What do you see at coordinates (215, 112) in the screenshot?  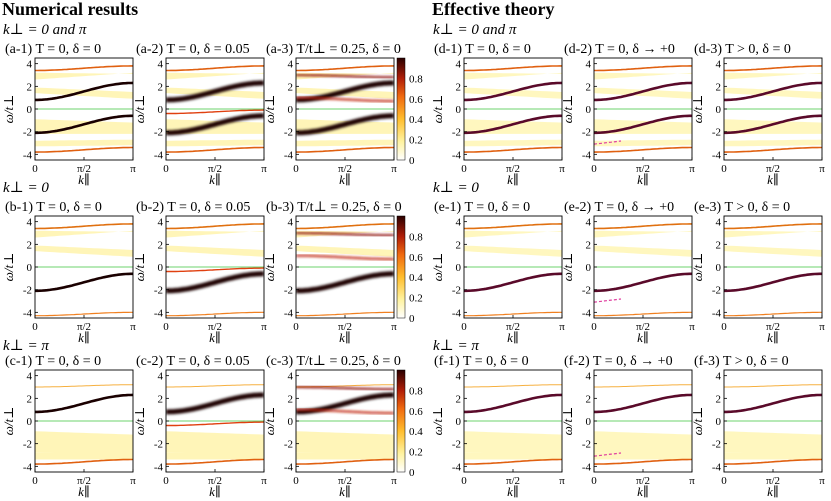 I see `doping-band` at bounding box center [215, 112].